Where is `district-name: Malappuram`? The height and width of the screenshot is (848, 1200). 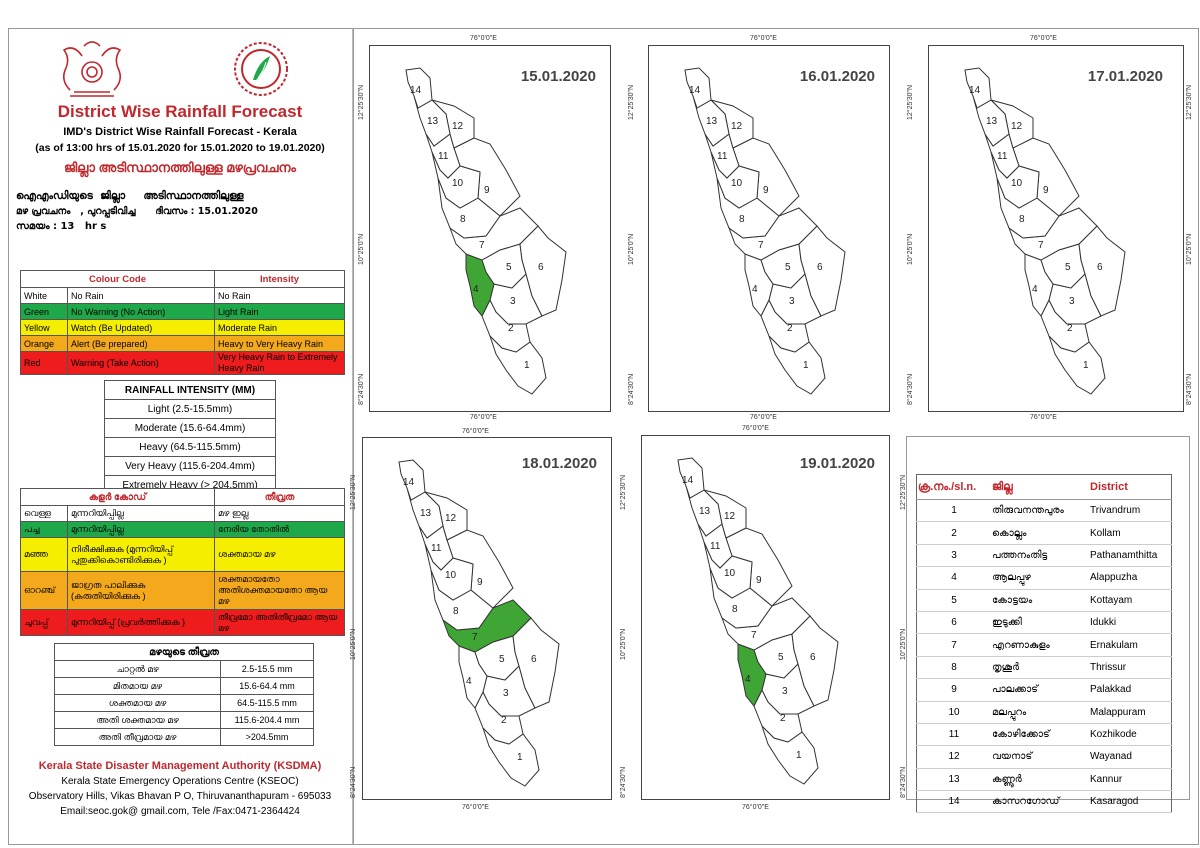
district-name: Malappuram is located at coordinates (1130, 712).